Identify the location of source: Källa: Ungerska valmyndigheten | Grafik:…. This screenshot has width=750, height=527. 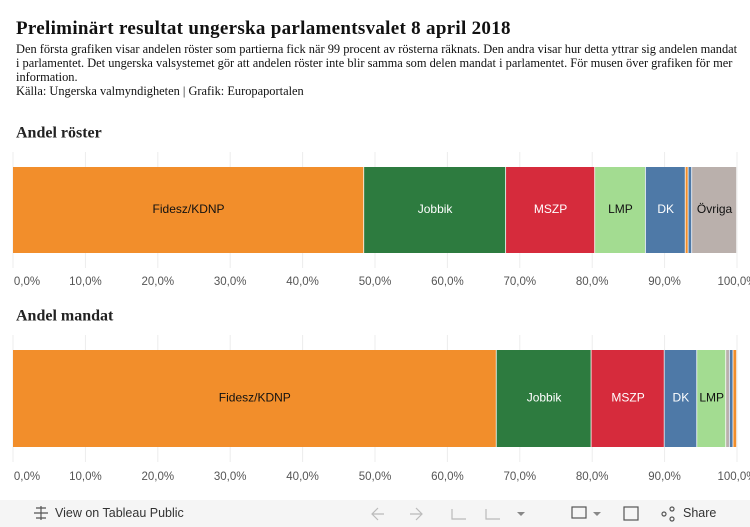
(160, 91).